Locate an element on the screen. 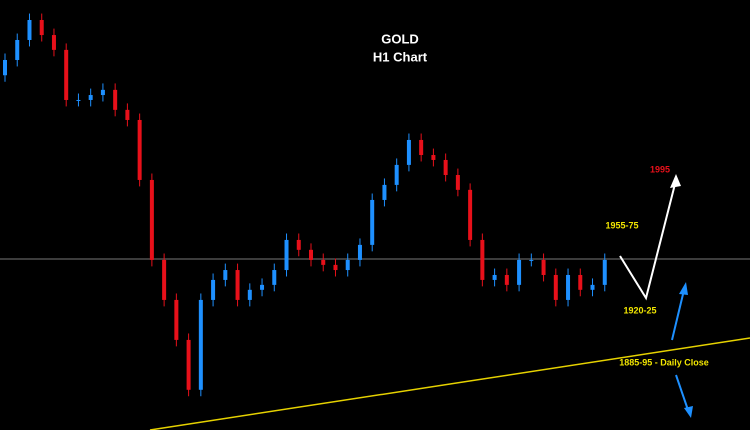 The width and height of the screenshot is (750, 430). chart-subtitle: H1 Chart is located at coordinates (400, 56).